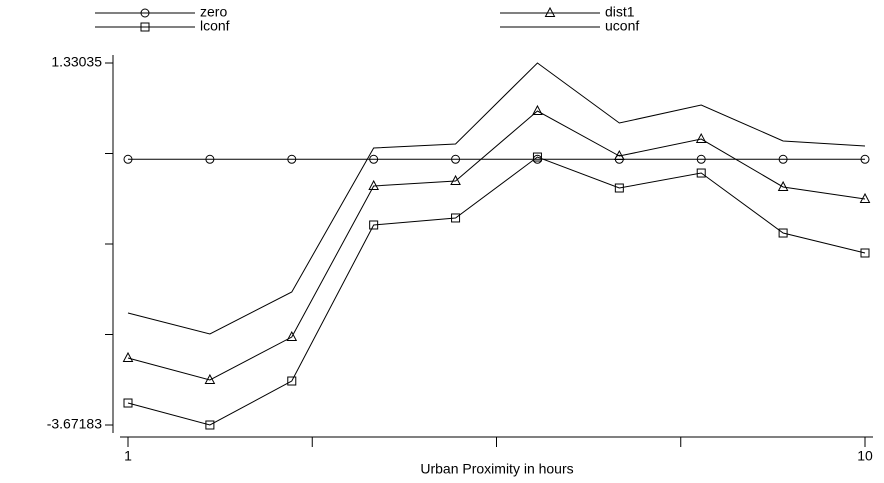  Describe the element at coordinates (865, 456) in the screenshot. I see `x-tick-label: 10` at that location.